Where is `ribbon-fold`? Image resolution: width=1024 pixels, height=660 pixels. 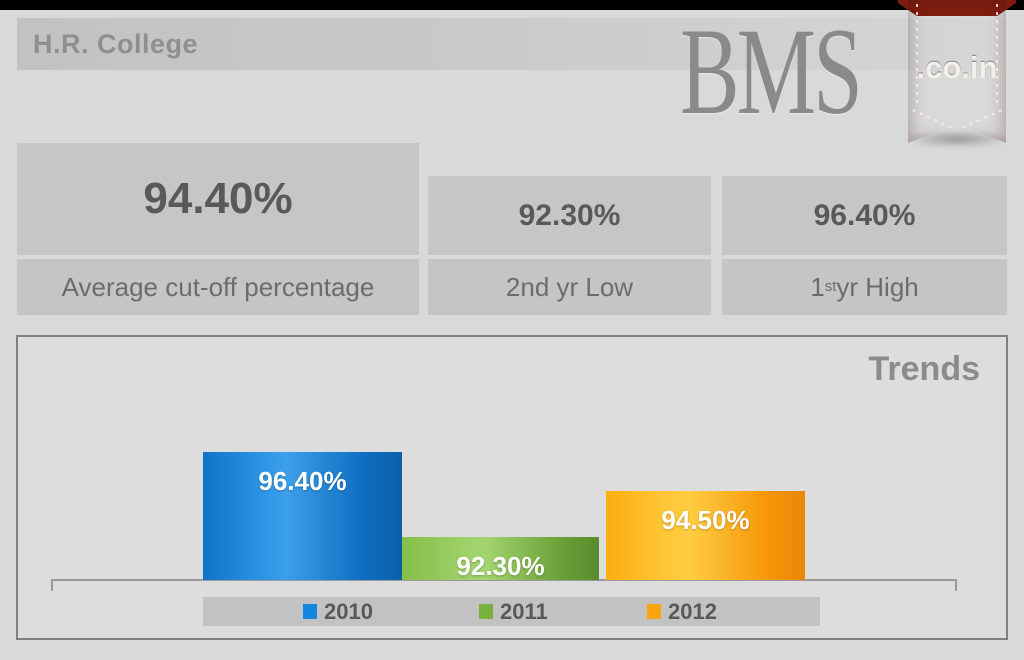 ribbon-fold is located at coordinates (957, 8).